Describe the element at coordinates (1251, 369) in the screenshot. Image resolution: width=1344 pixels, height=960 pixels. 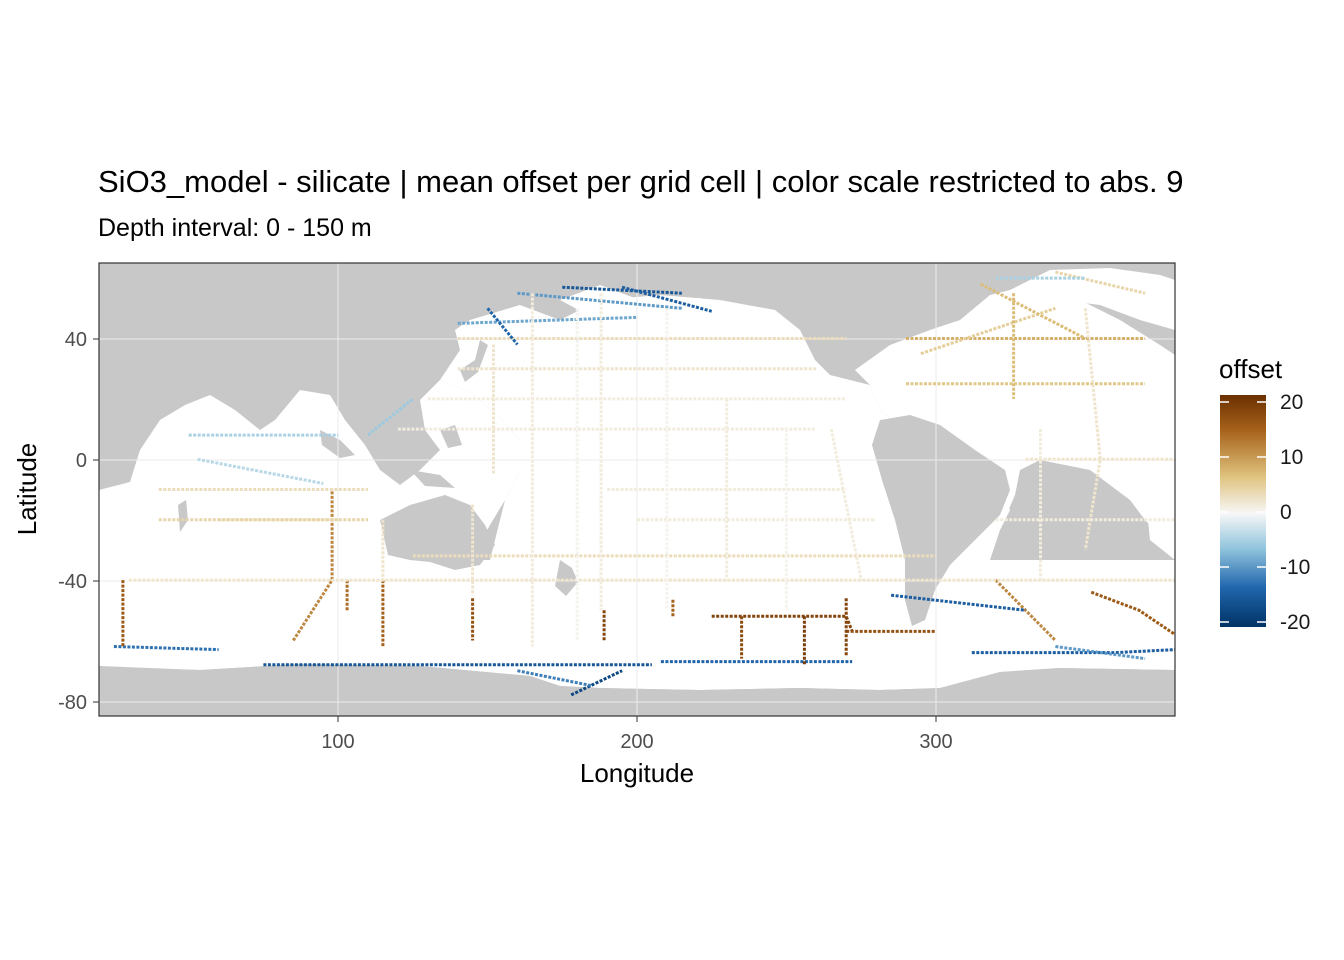
I see `legend-title: offset` at that location.